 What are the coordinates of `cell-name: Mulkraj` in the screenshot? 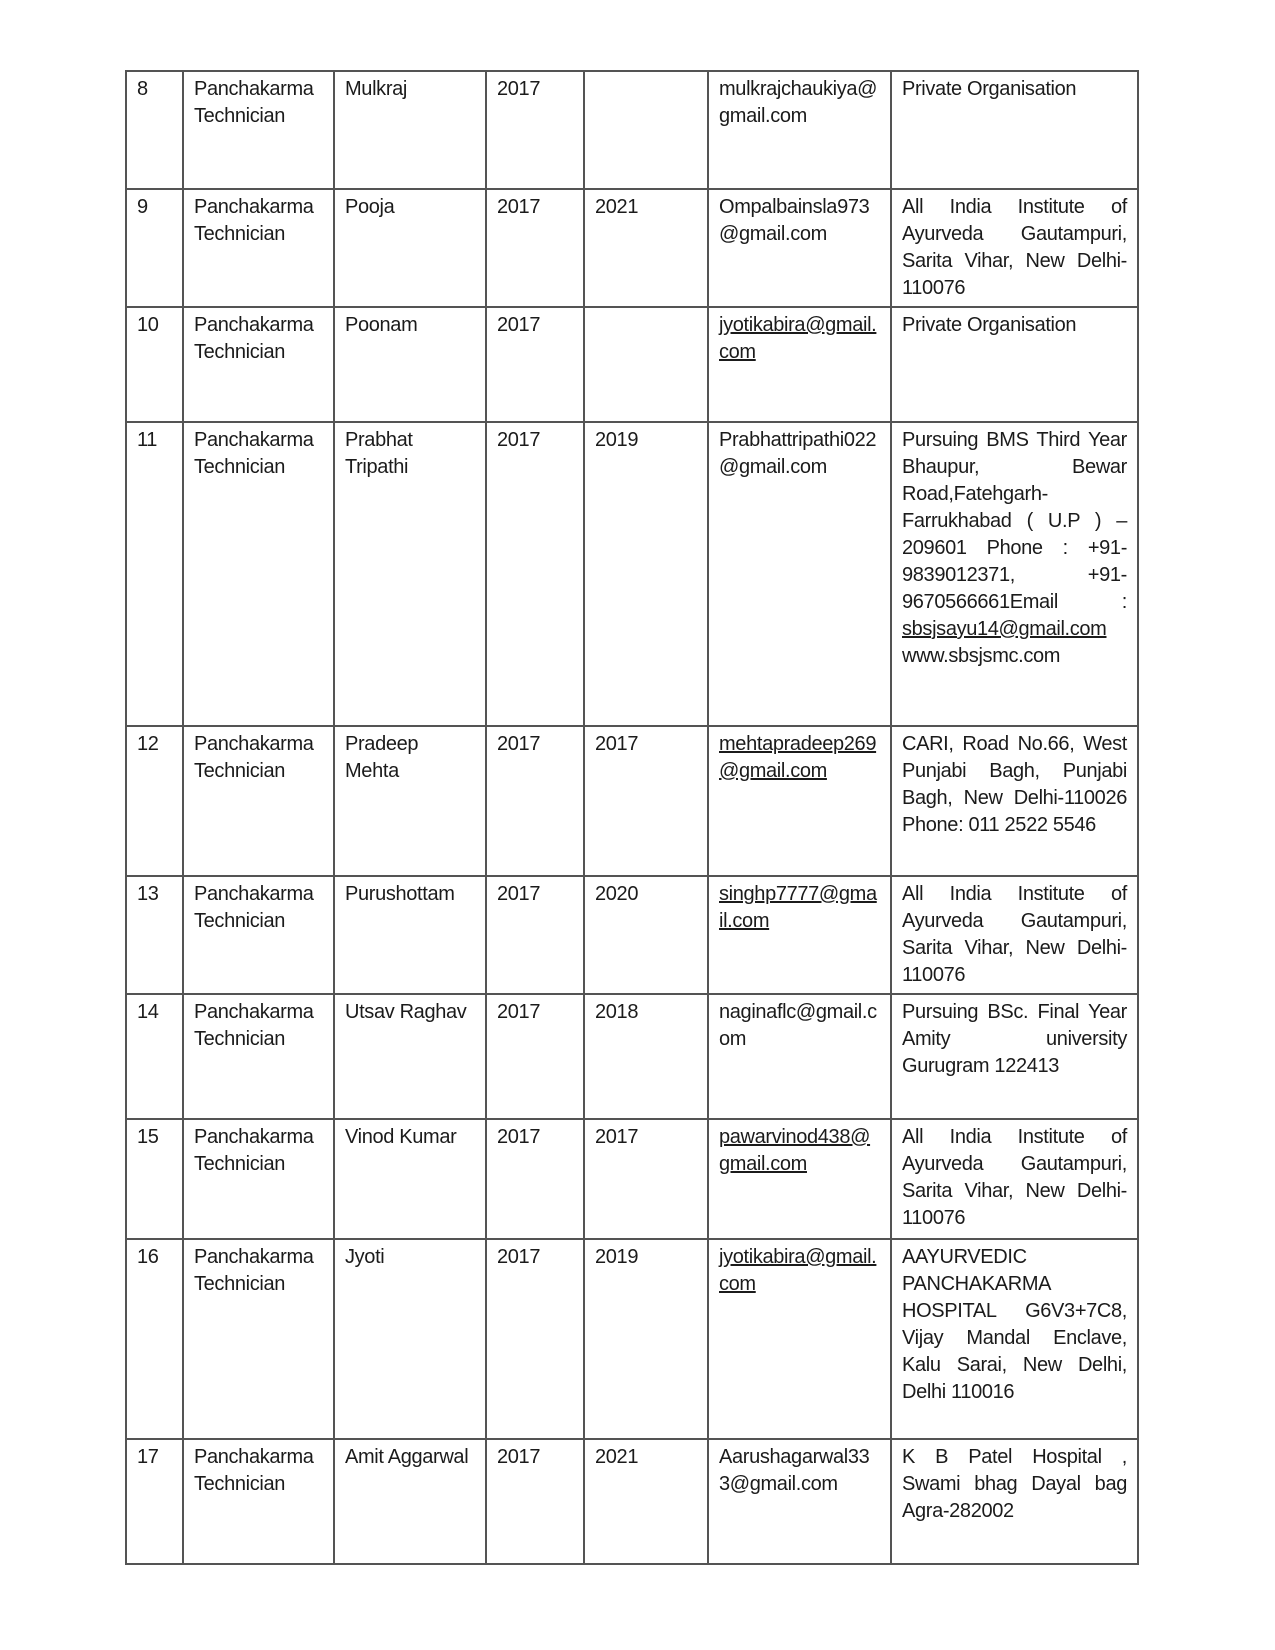 It's located at (410, 130).